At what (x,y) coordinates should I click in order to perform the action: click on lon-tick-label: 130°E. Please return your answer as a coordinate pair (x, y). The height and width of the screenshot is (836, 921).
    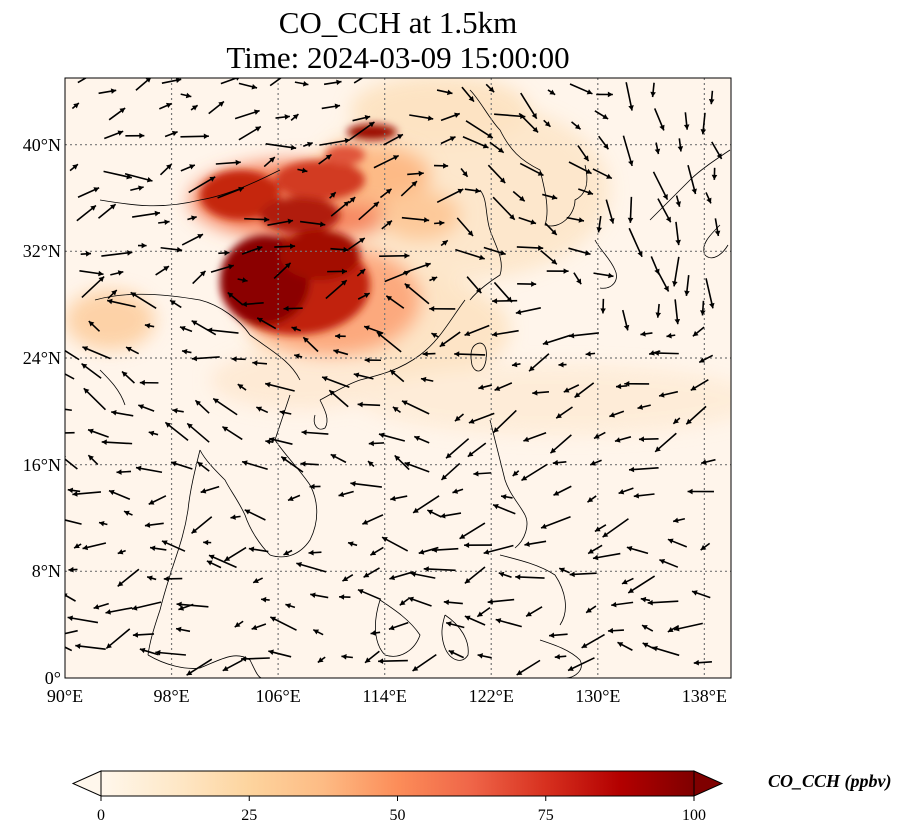
    Looking at the image, I should click on (598, 696).